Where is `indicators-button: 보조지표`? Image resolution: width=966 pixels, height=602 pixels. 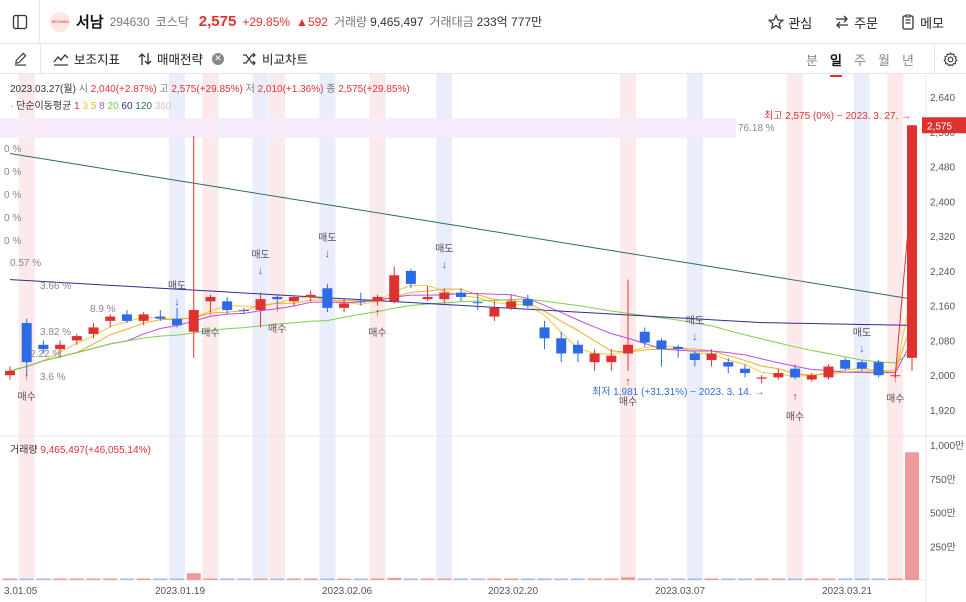
indicators-button: 보조지표 is located at coordinates (86, 58).